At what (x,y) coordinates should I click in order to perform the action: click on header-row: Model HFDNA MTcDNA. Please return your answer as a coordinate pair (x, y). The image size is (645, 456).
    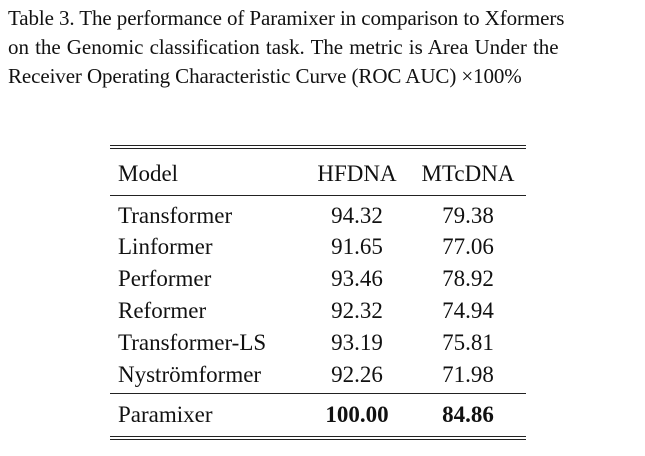
    Looking at the image, I should click on (318, 171).